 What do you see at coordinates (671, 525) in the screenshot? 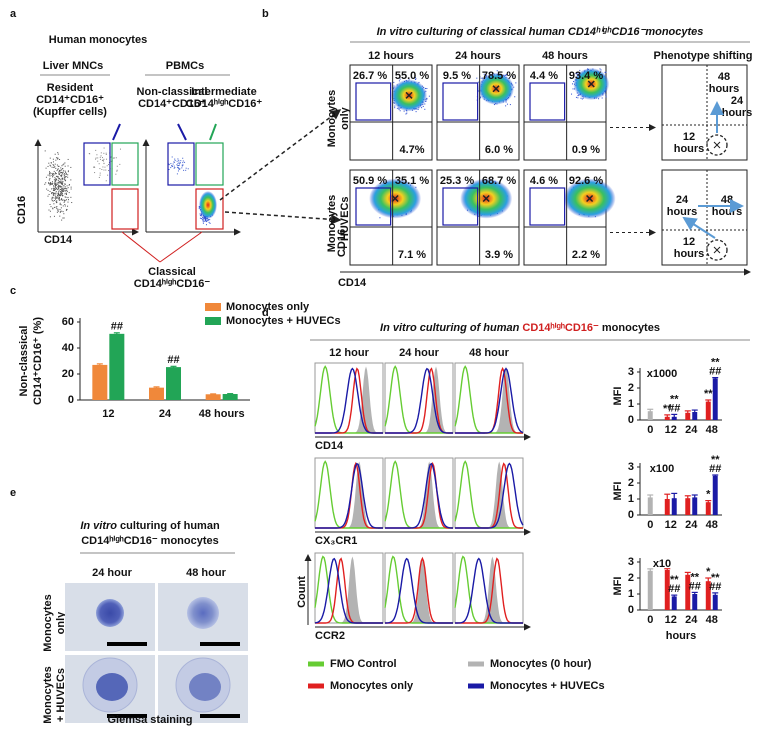
I see `x-tick-label: 12` at bounding box center [671, 525].